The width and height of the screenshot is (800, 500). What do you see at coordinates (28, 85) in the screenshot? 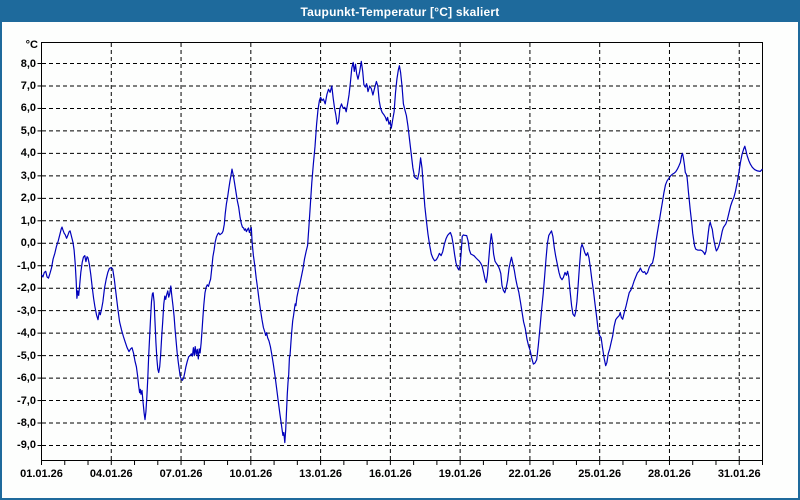
I see `y-axis-label: 7,0` at bounding box center [28, 85].